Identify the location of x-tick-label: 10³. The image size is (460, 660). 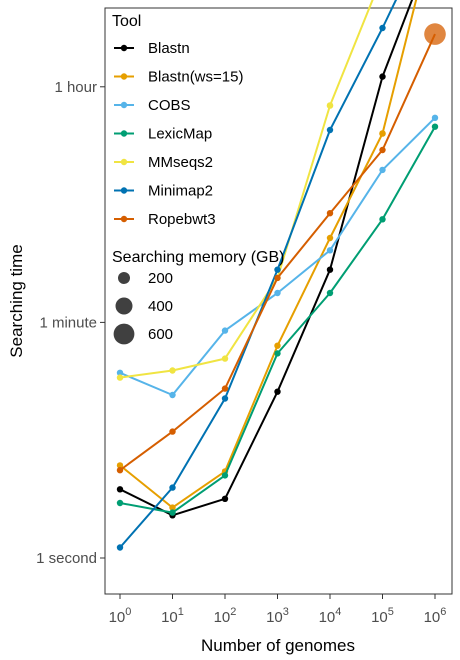
(277, 616).